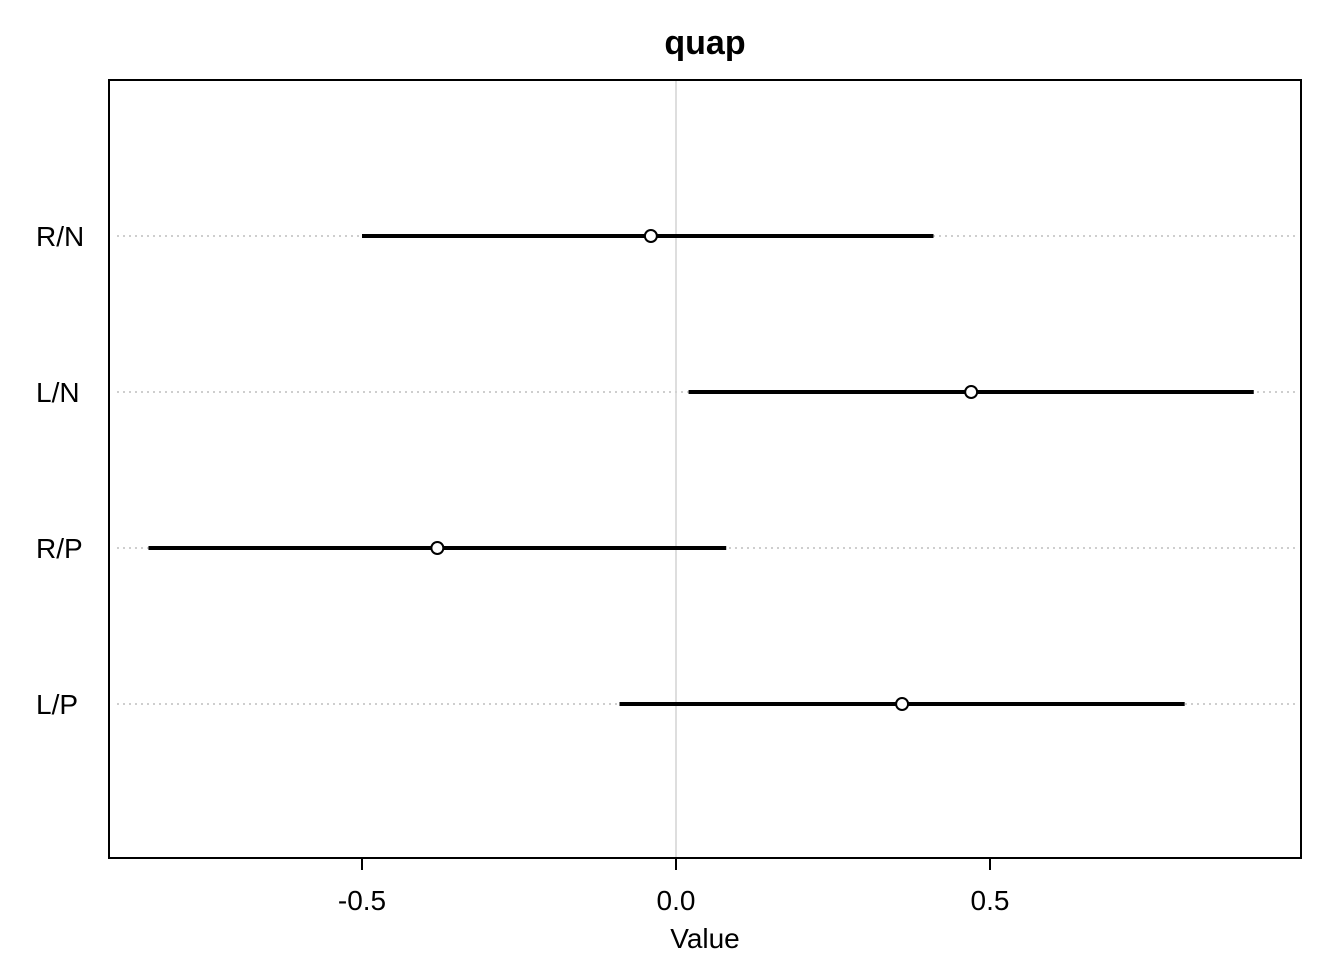 This screenshot has height=960, width=1344. I want to click on y-tick-label-r-n: R/N, so click(60, 236).